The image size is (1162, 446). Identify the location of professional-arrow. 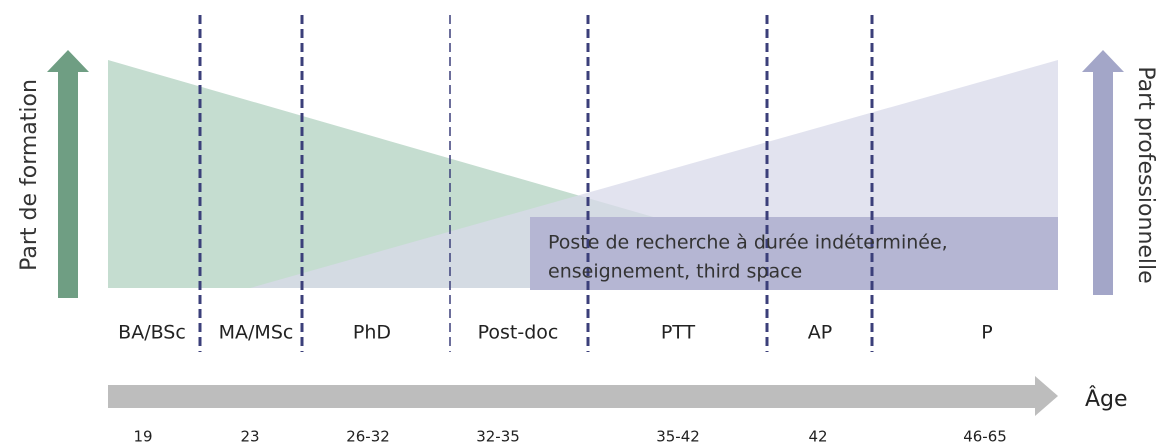
(1103, 172).